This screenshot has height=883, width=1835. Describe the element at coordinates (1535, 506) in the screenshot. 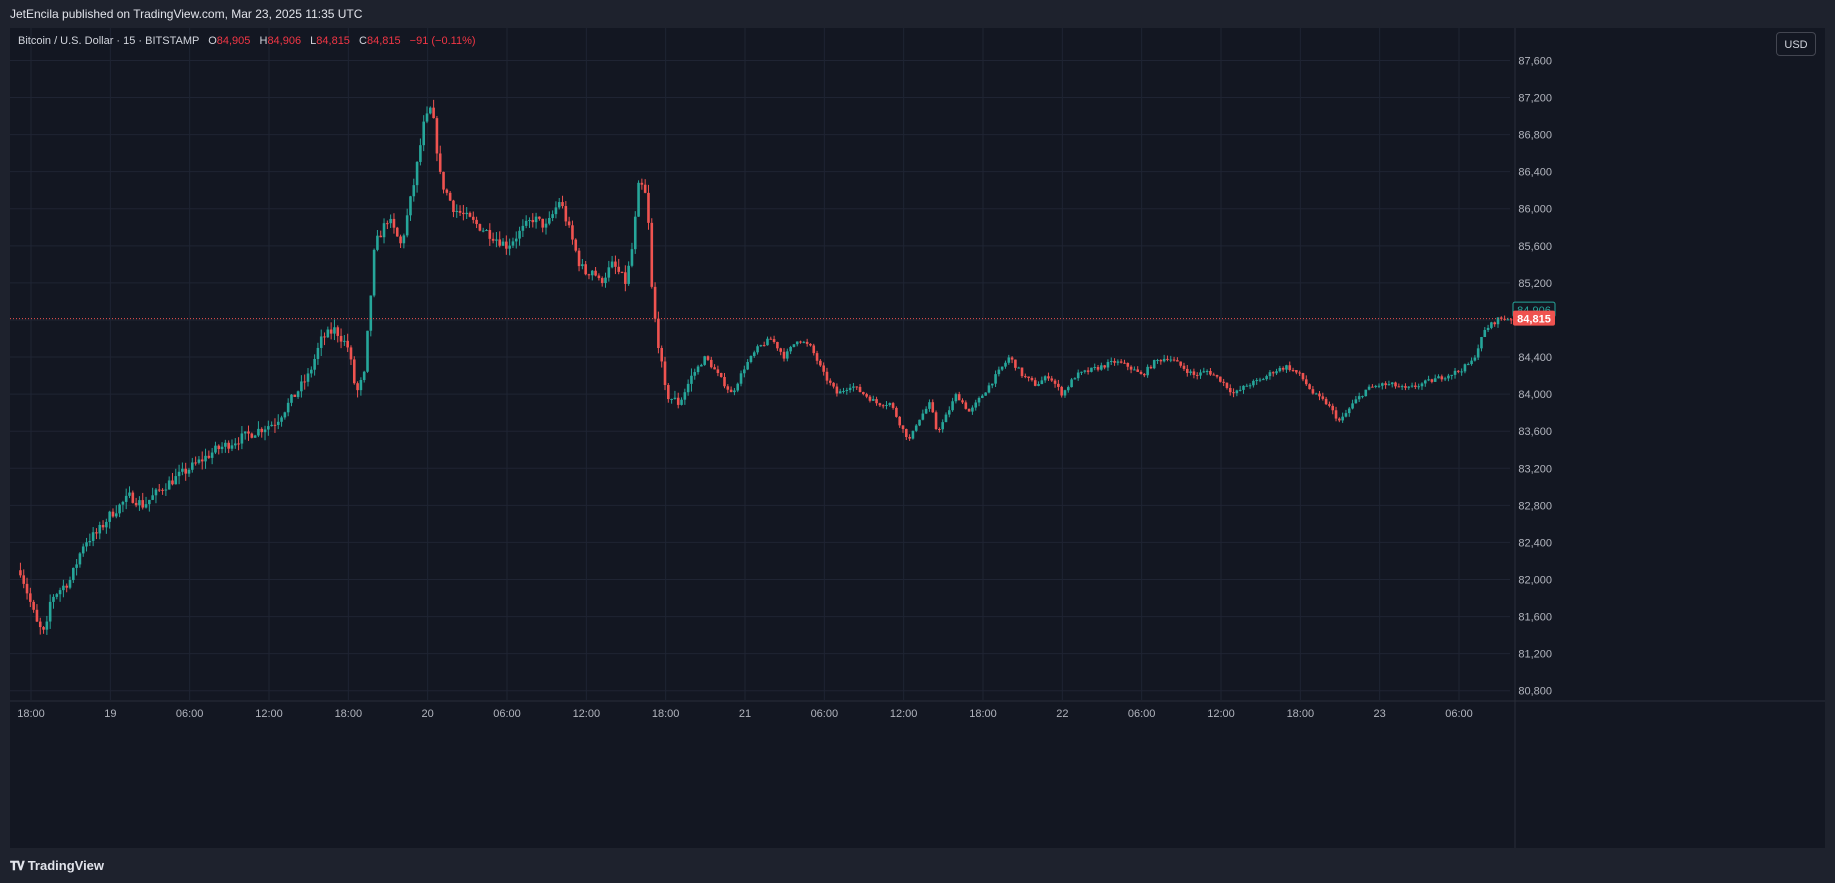

I see `price-tick-label: 82,800` at that location.